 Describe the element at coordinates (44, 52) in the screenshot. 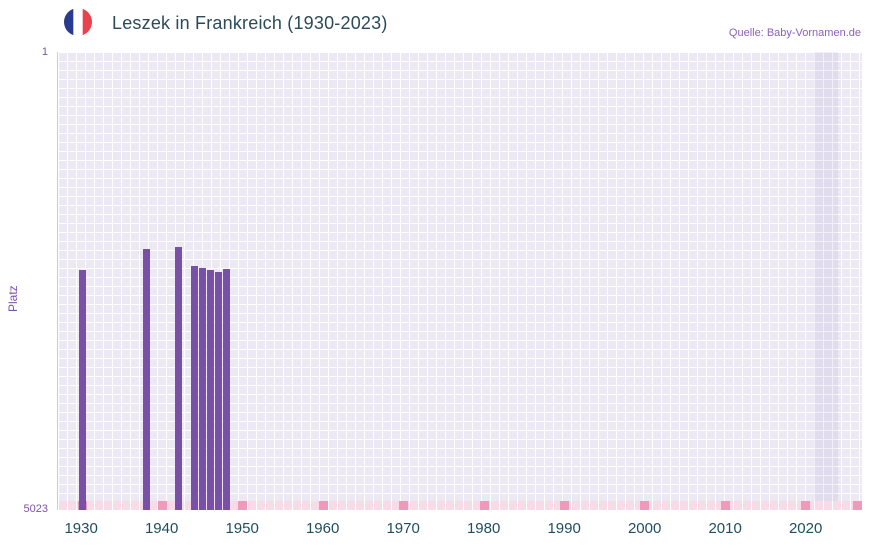

I see `y-tick-top: 1` at that location.